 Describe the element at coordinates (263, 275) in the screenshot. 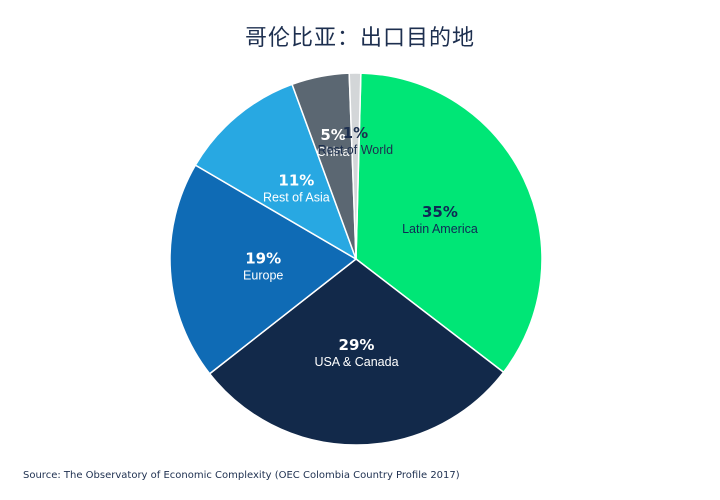

I see `slice-label-europe: Europe` at that location.